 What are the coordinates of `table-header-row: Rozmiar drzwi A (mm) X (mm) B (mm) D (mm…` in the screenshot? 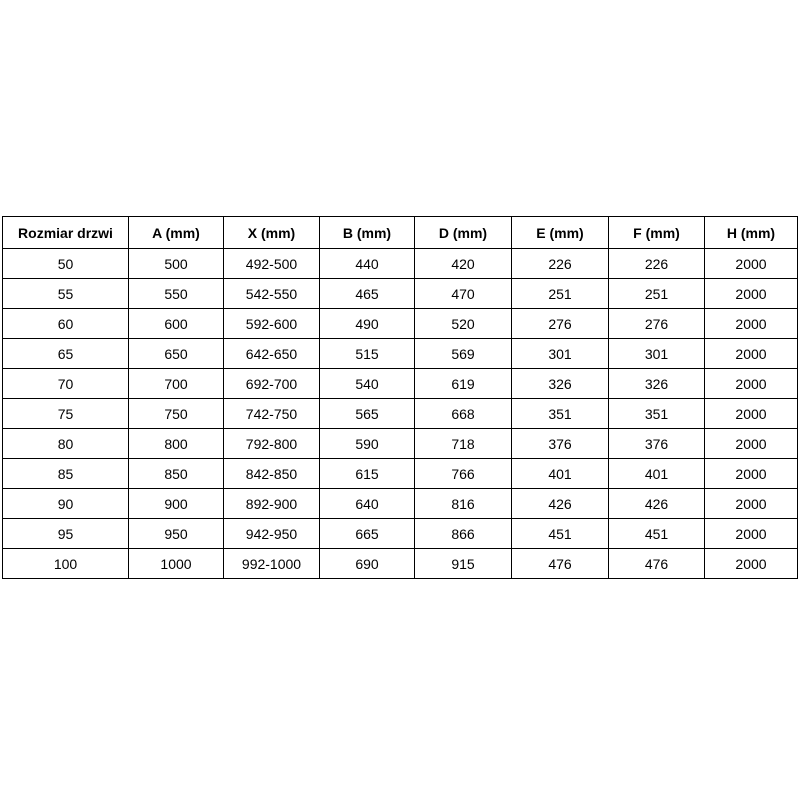 It's located at (400, 232).